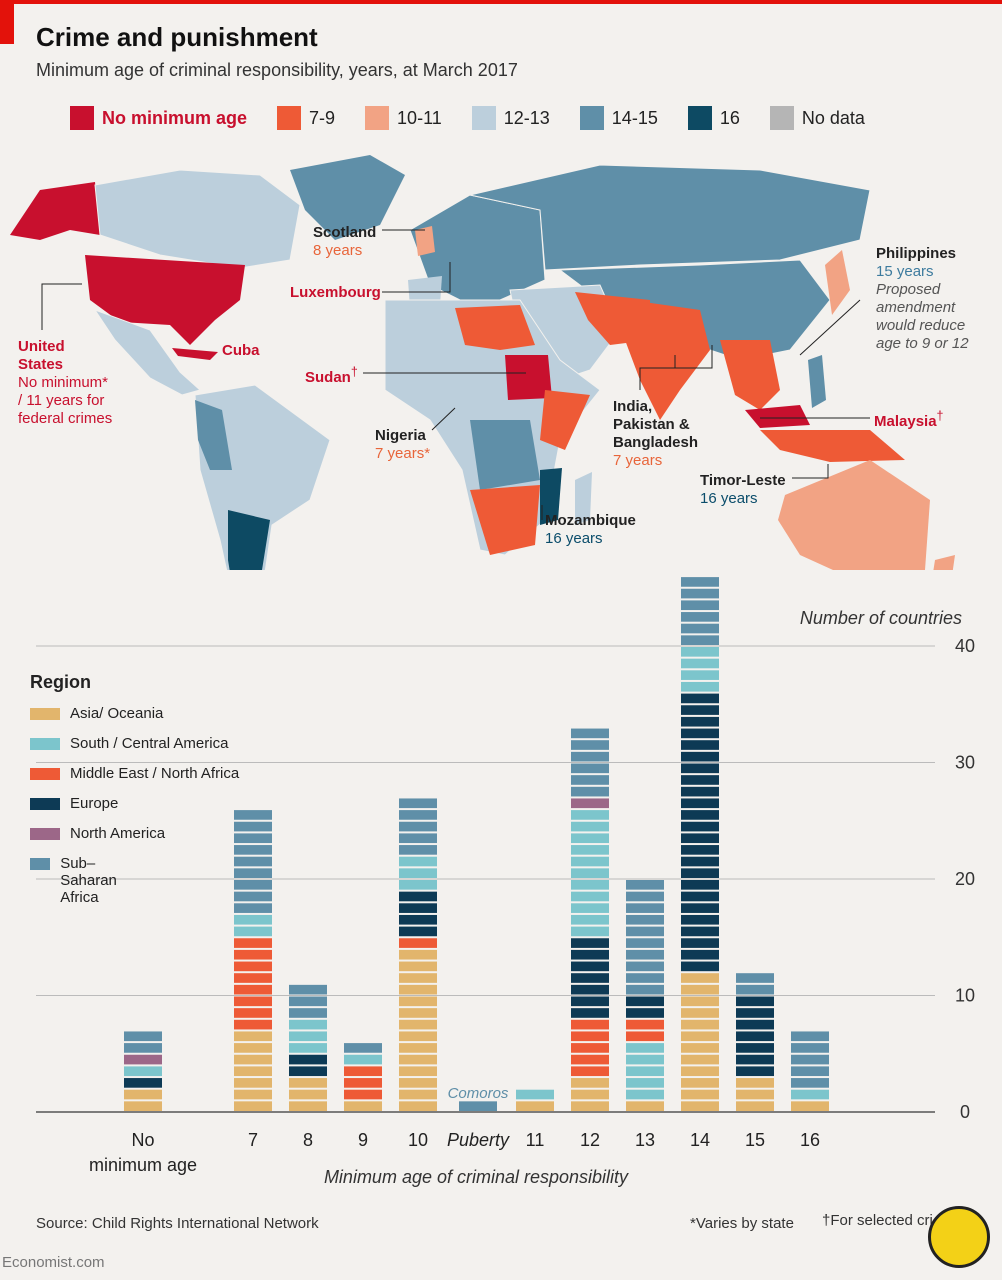 This screenshot has height=1280, width=1002. I want to click on map-peru, so click(213, 435).